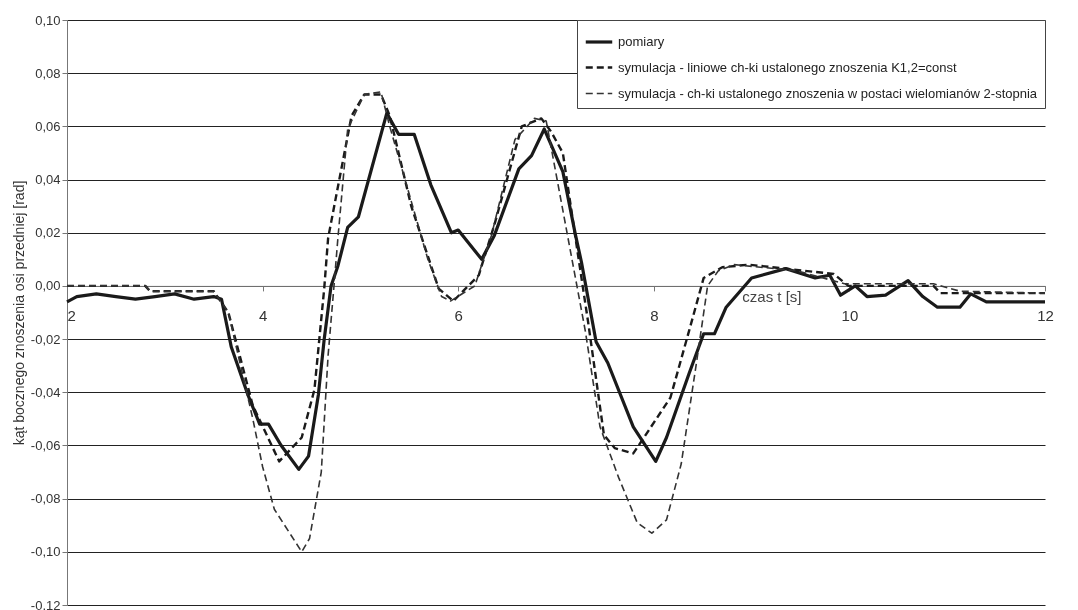  I want to click on y-tick-label: 0,08, so click(48, 73).